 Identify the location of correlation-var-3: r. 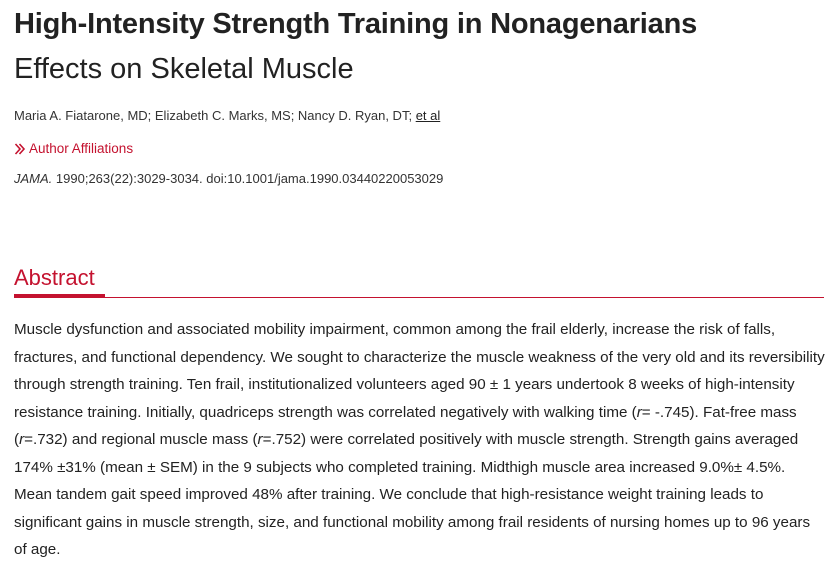
(260, 439).